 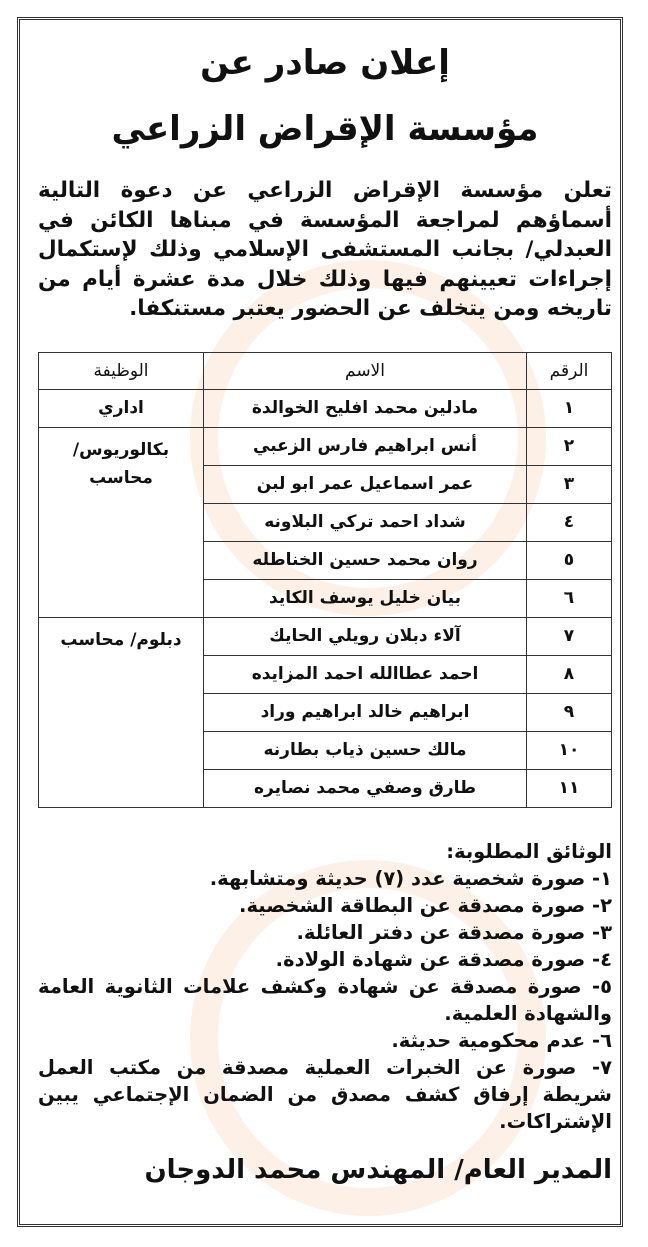 I want to click on cell-job: بكالوريوس/ محاسب, so click(x=121, y=522).